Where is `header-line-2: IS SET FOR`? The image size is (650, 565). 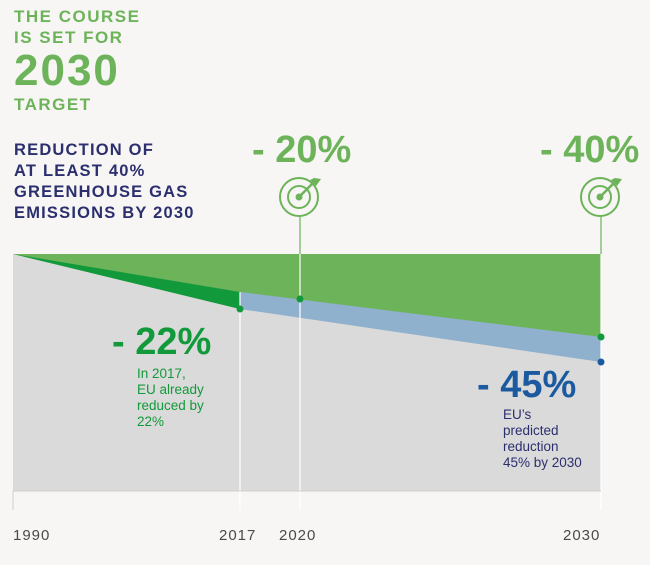 header-line-2: IS SET FOR is located at coordinates (69, 37).